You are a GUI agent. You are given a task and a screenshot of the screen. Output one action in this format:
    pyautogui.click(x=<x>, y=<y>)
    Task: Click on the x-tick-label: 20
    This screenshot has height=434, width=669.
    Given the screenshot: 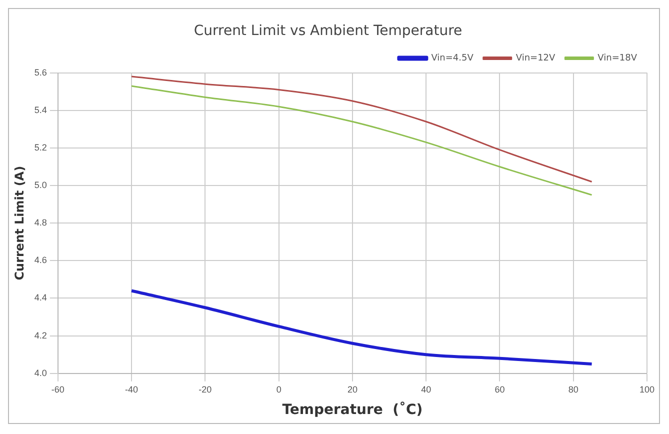 What is the action you would take?
    pyautogui.click(x=352, y=389)
    